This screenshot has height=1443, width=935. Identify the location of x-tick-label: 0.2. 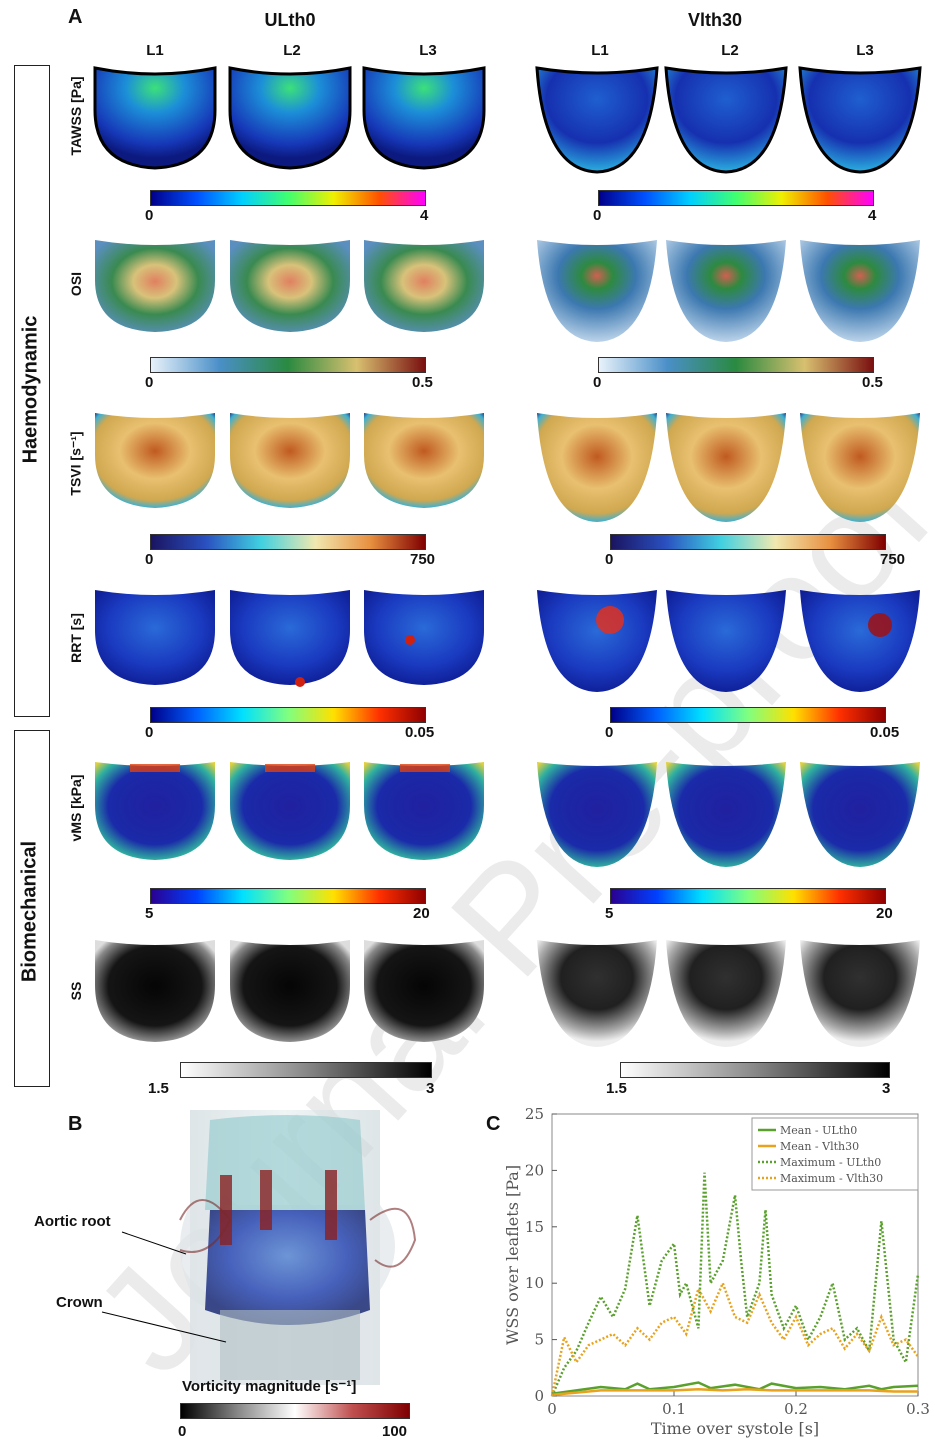
(796, 1409).